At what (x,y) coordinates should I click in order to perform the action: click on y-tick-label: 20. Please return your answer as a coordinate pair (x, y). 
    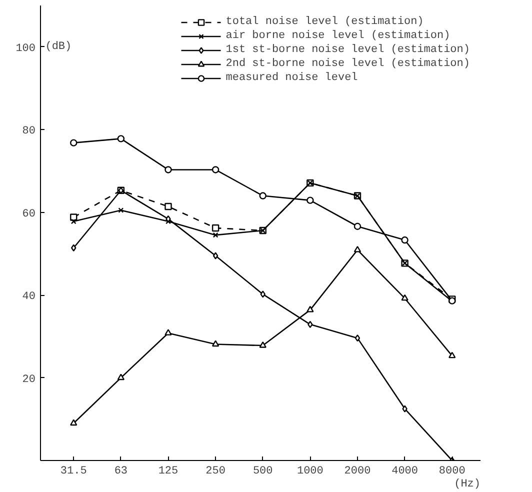
    Looking at the image, I should click on (29, 380).